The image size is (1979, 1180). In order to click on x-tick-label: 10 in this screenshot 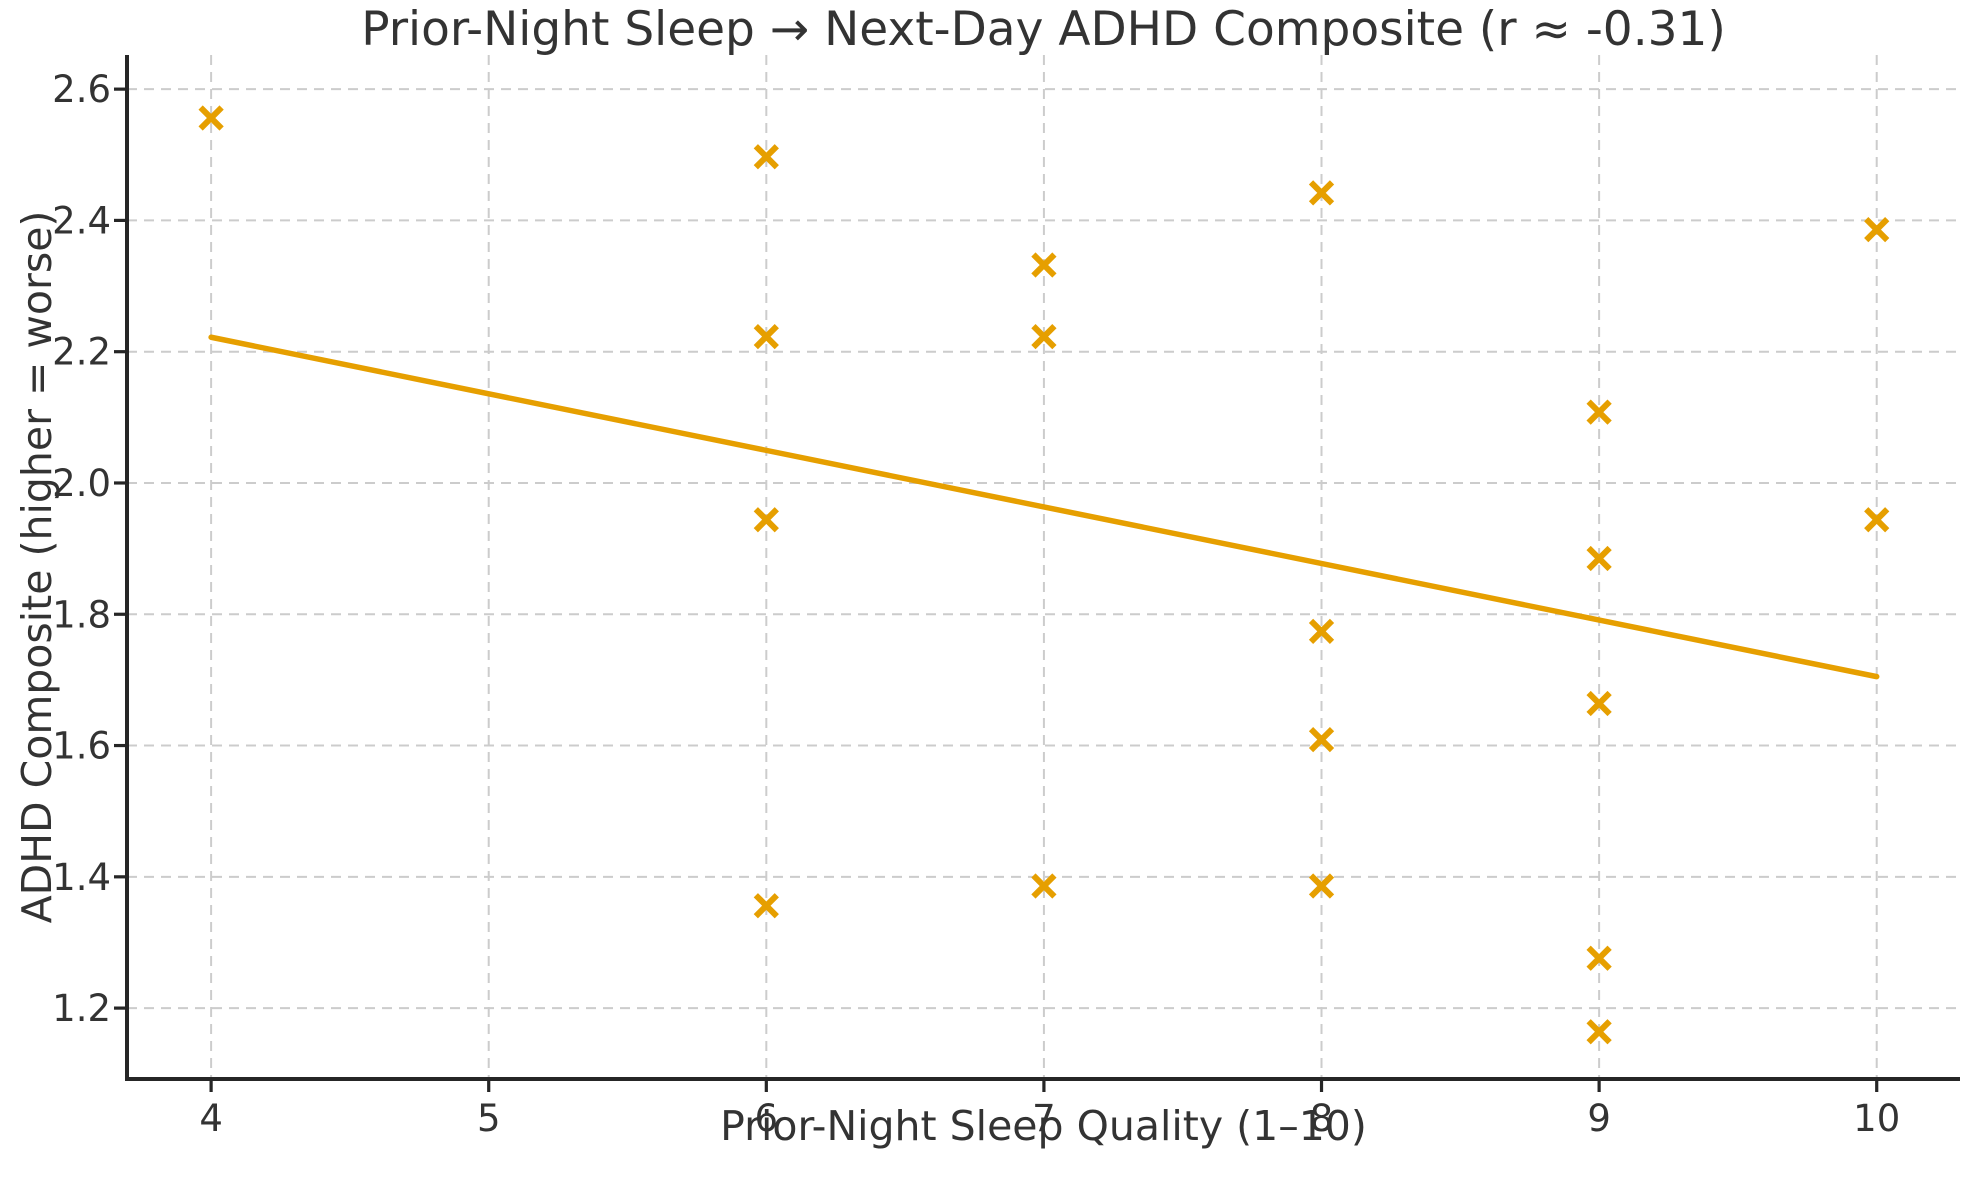, I will do `click(1876, 1118)`.